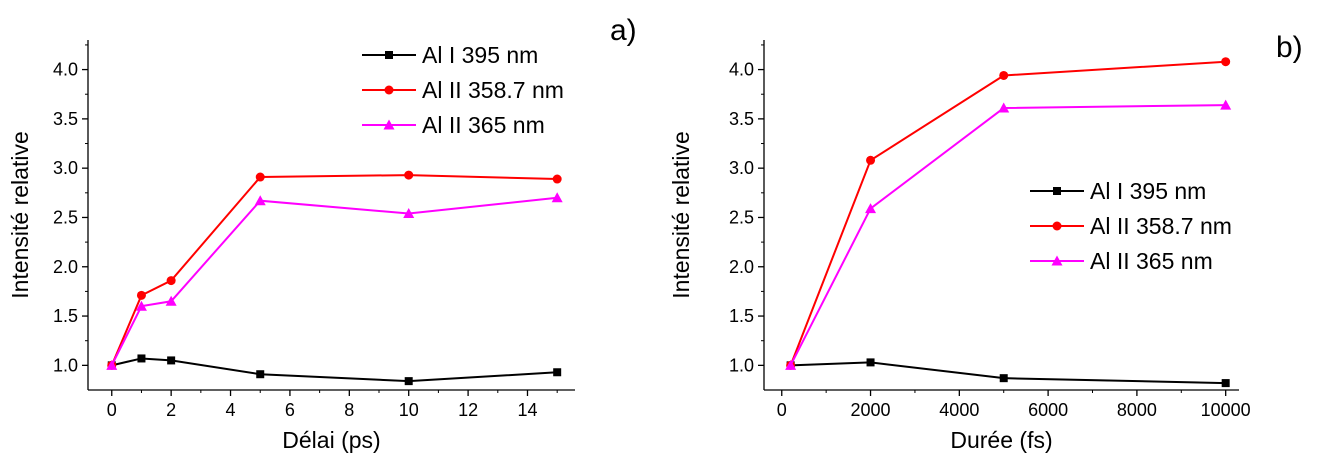 Image resolution: width=1322 pixels, height=460 pixels. I want to click on x-tick-label: 6, so click(290, 410).